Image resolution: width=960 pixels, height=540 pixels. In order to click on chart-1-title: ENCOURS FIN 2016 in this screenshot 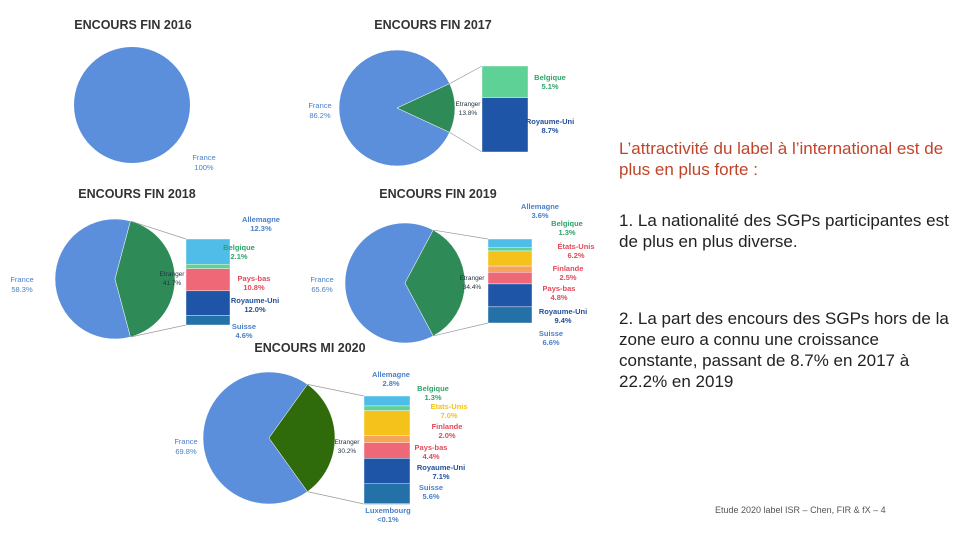, I will do `click(132, 25)`.